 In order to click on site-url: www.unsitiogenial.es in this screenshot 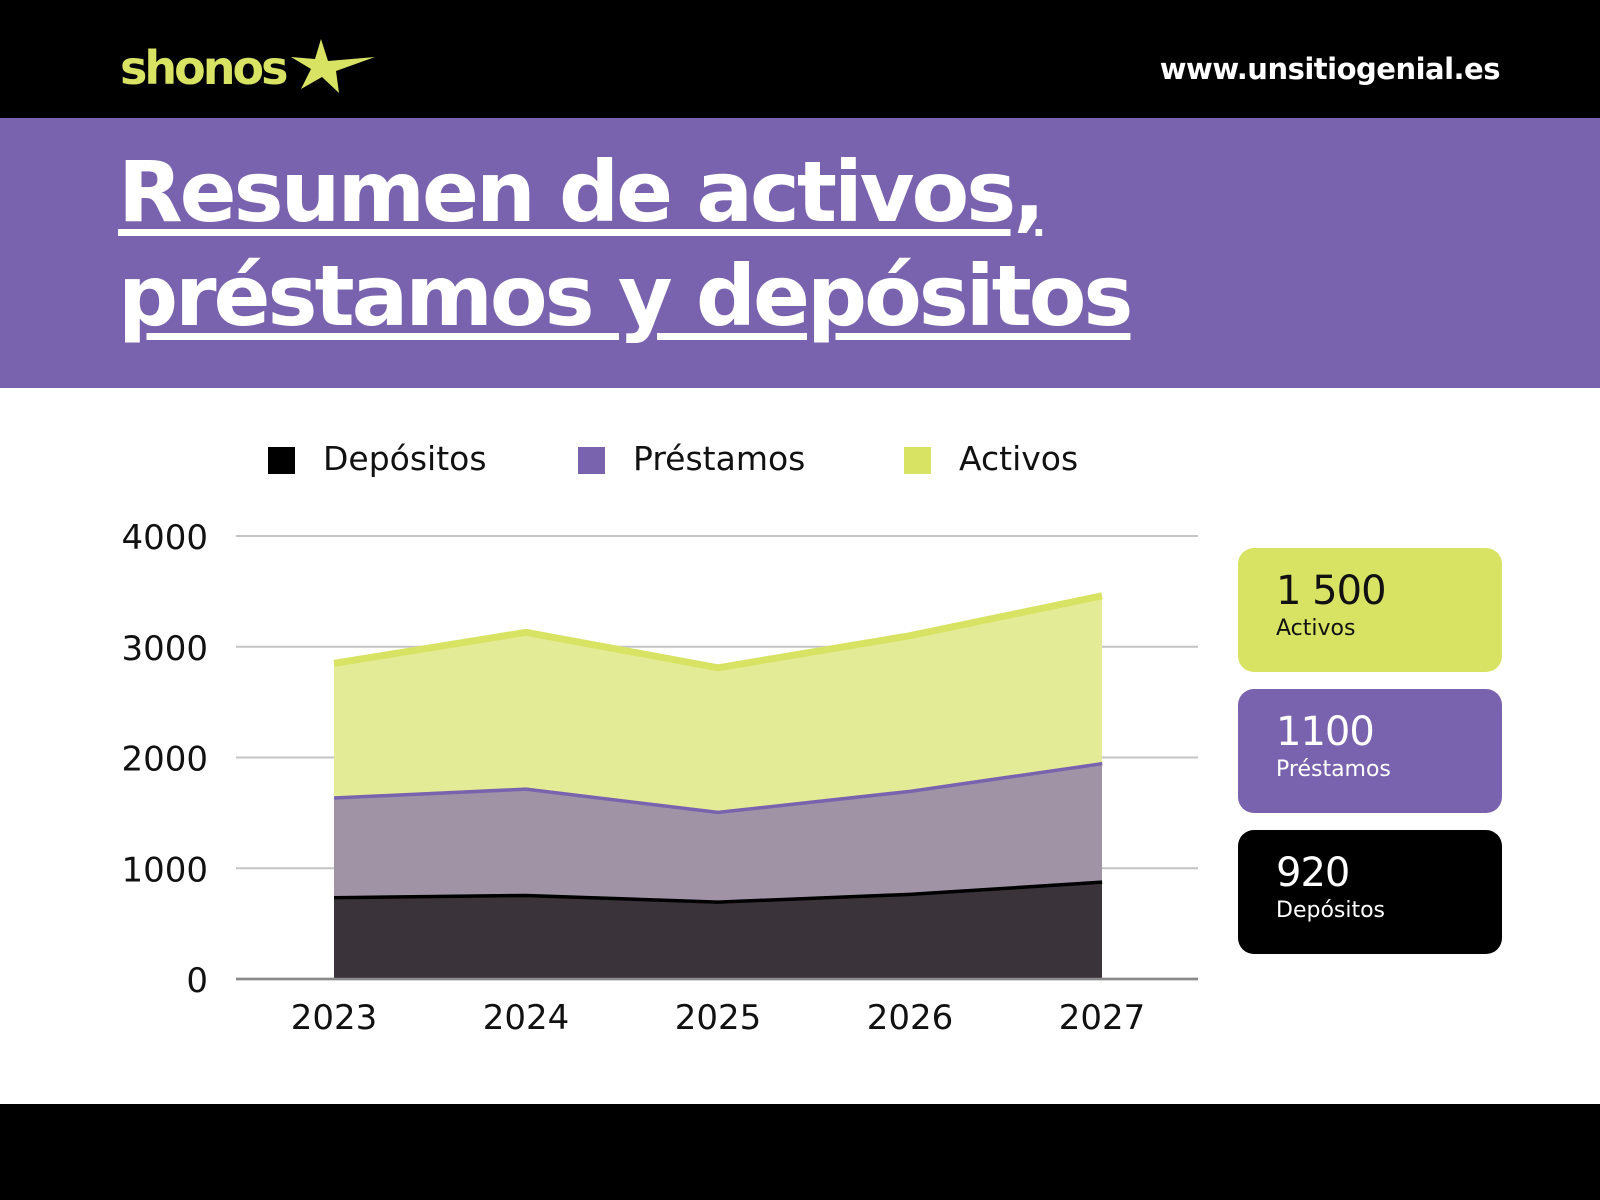, I will do `click(1330, 69)`.